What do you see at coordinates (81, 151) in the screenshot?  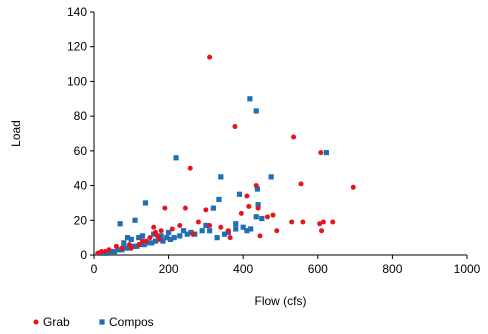 I see `y-tick-label: 60` at bounding box center [81, 151].